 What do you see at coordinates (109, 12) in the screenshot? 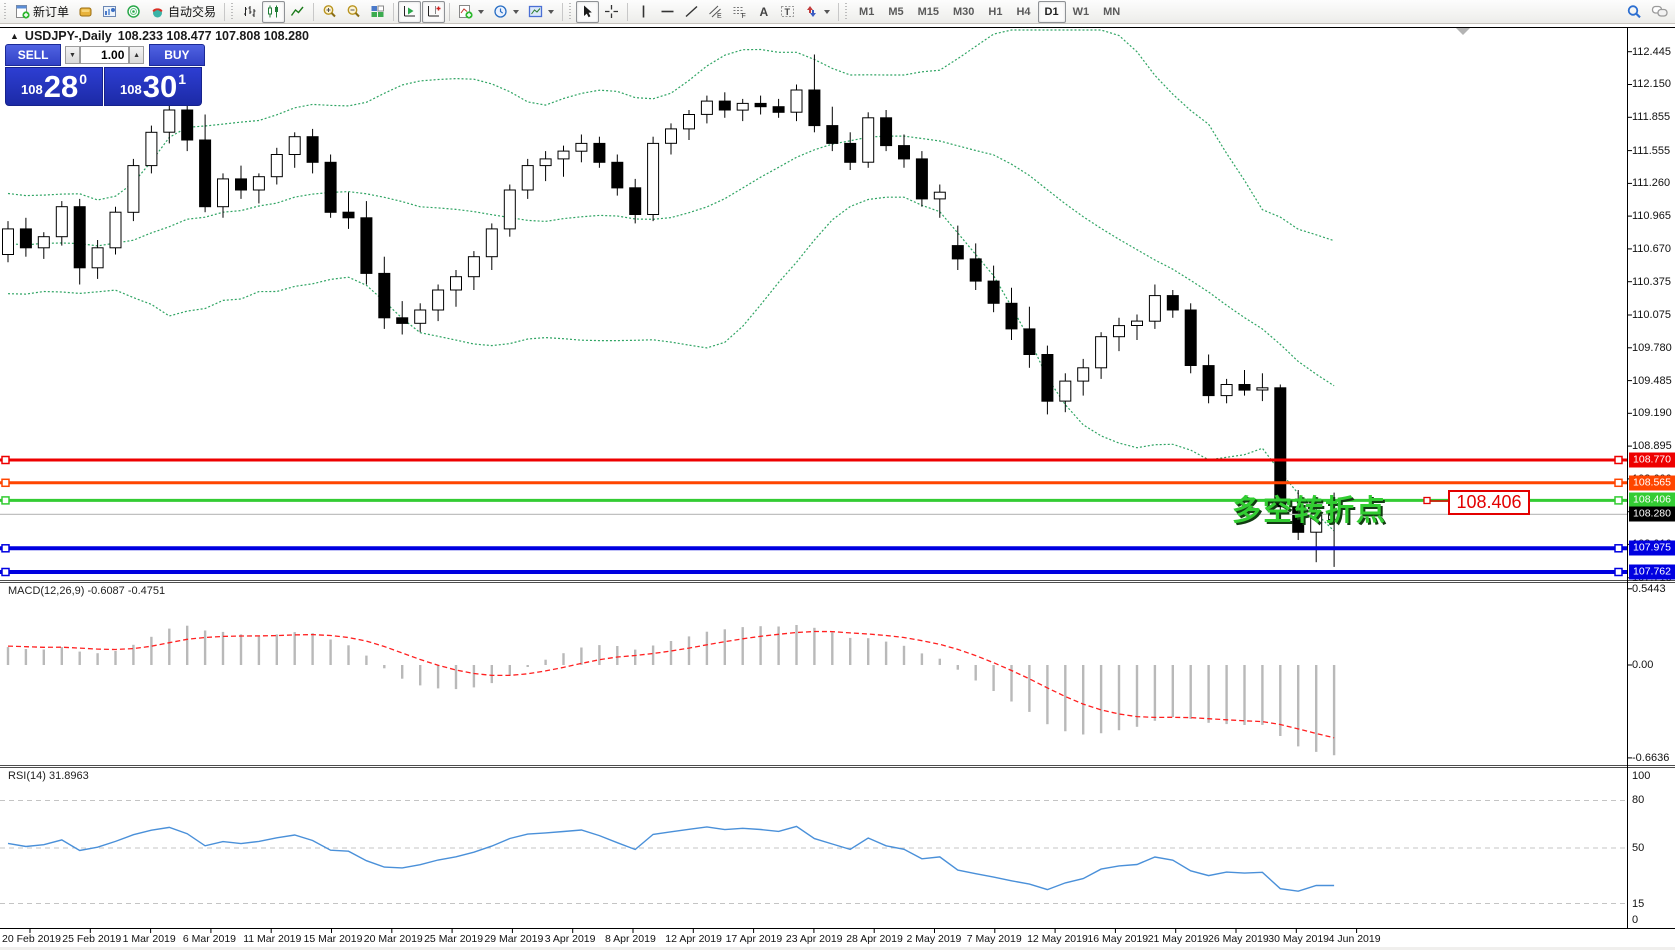
I see `data-window-button` at bounding box center [109, 12].